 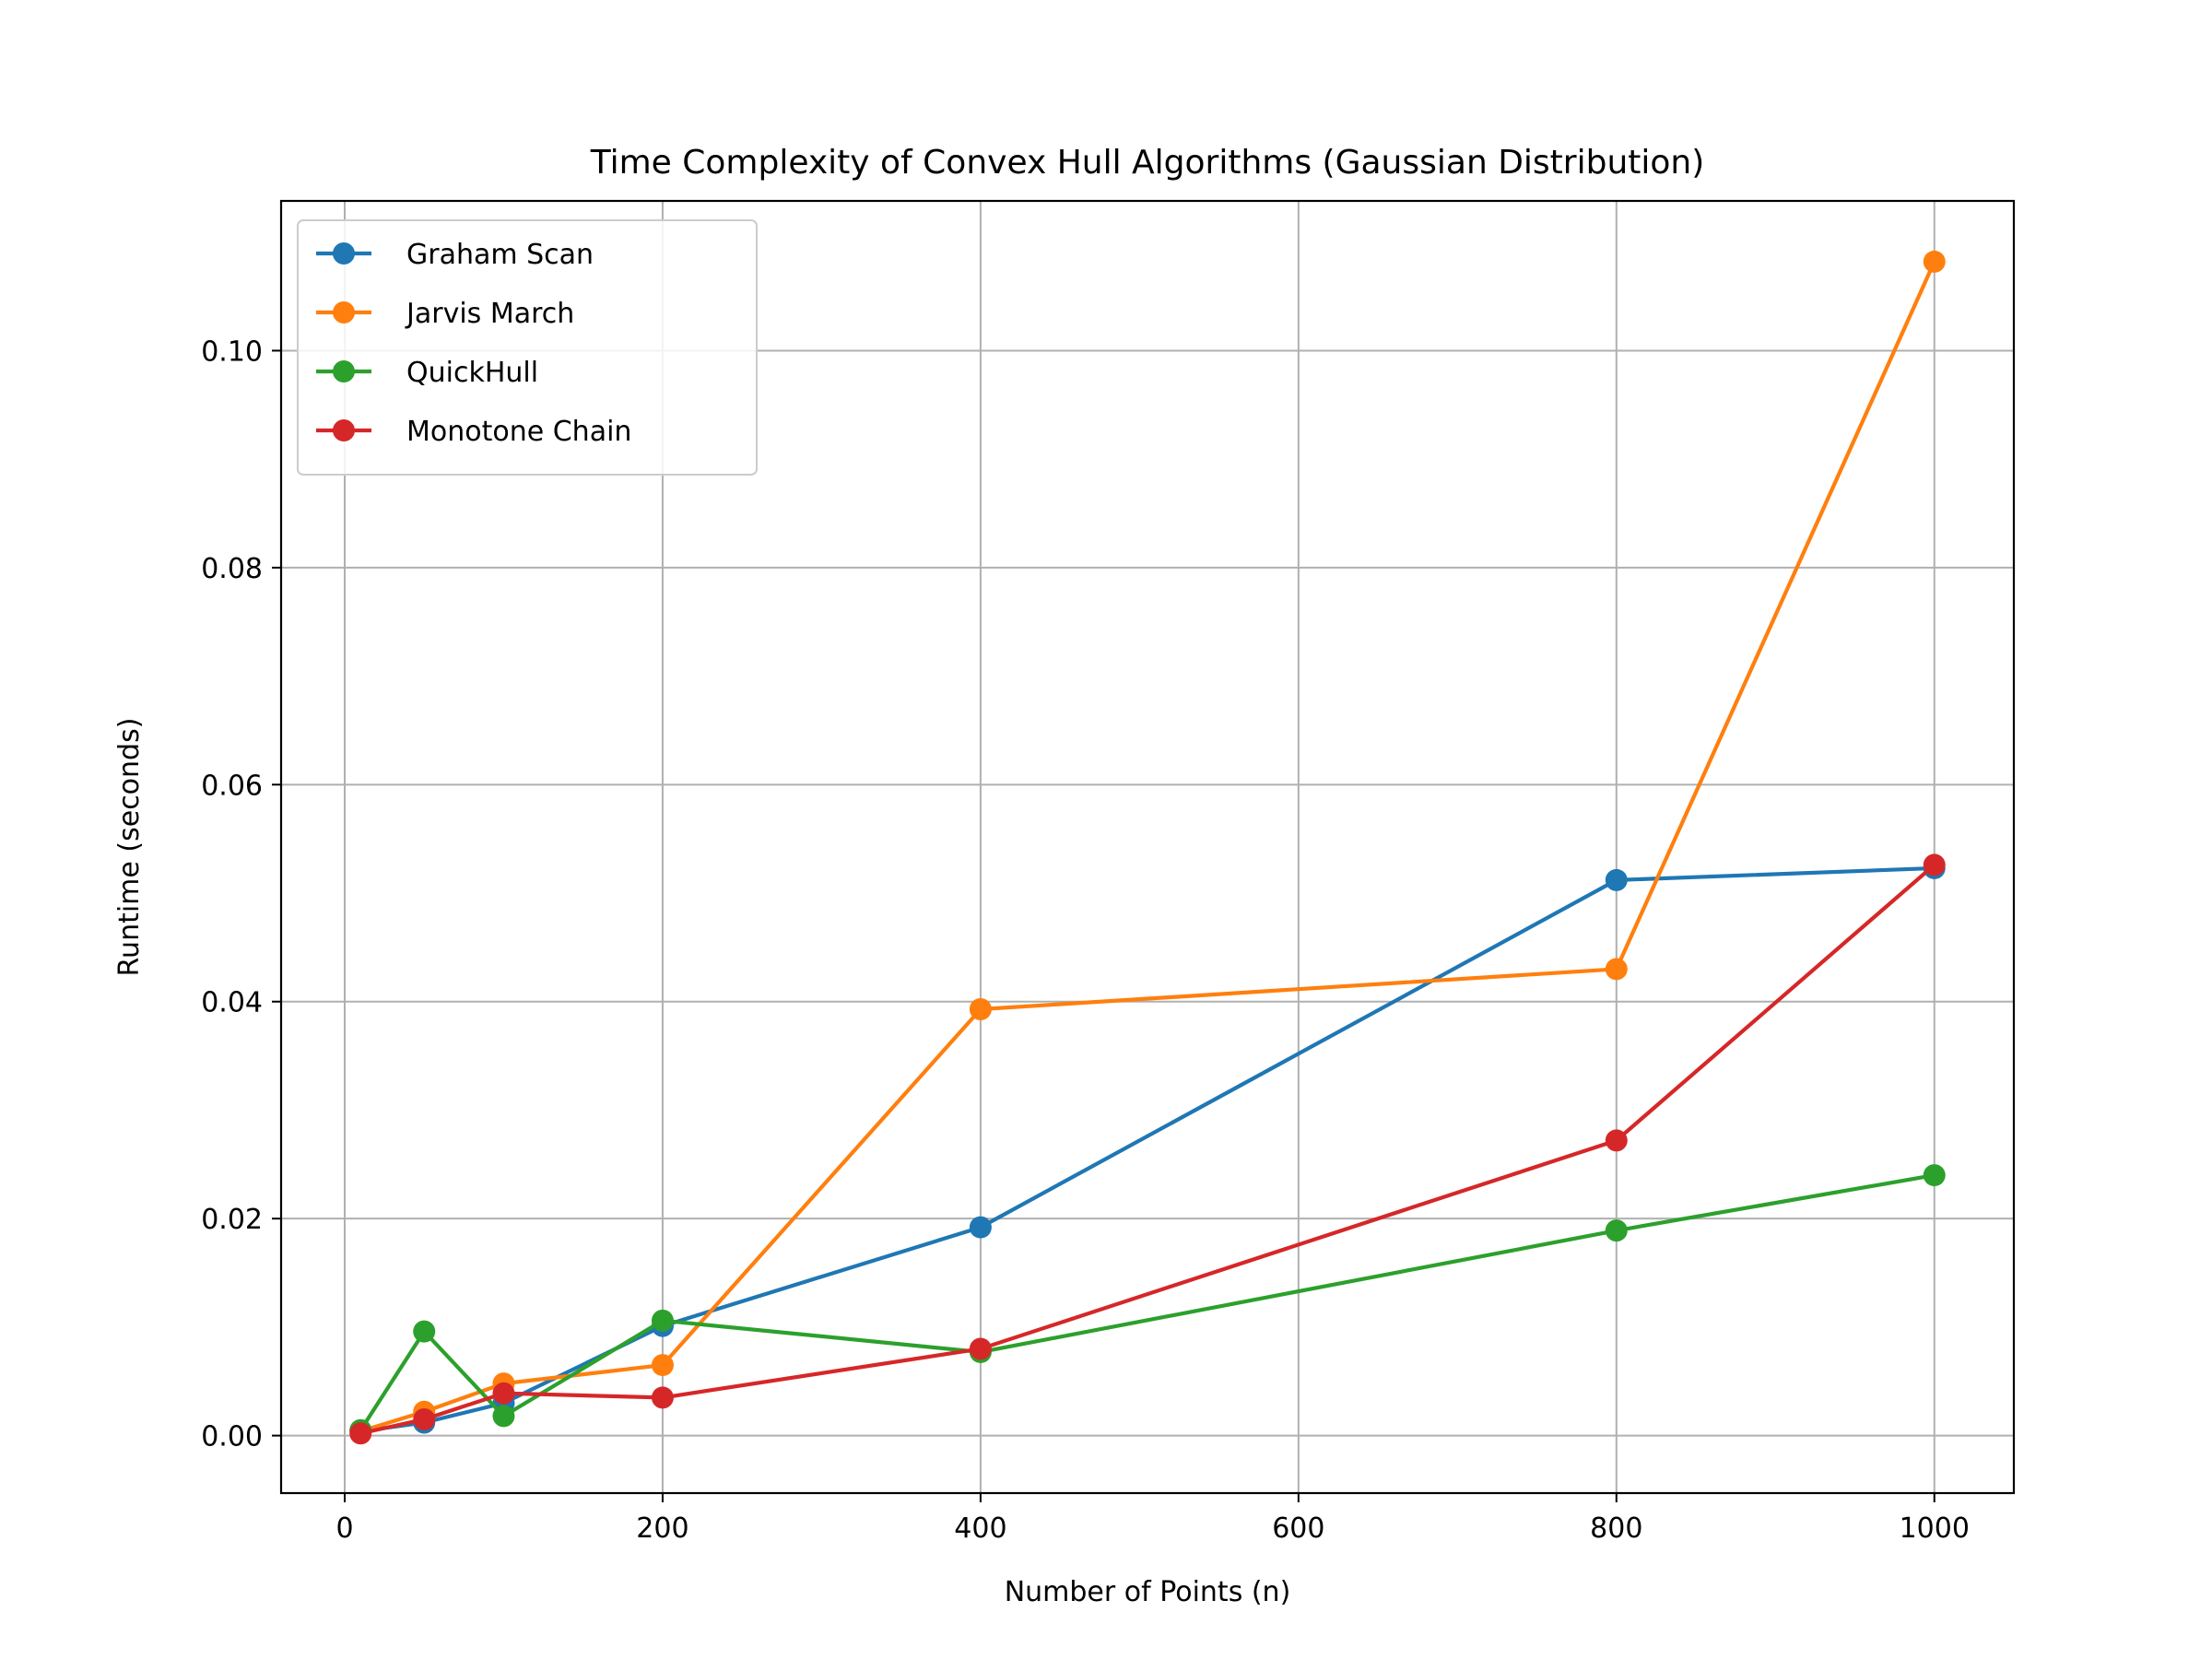 I want to click on legend-marker-jarvis-march, so click(x=344, y=312).